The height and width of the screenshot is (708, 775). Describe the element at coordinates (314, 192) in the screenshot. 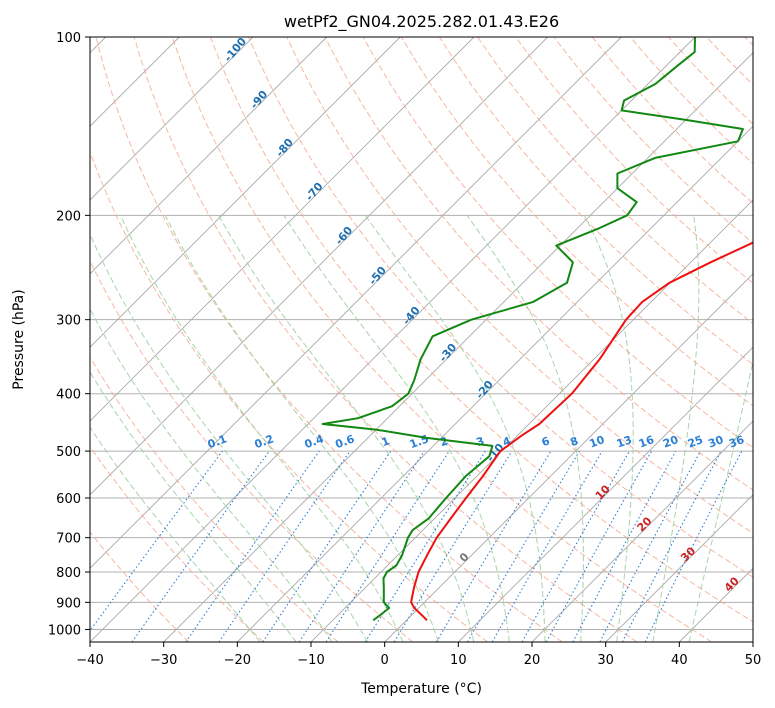

I see `isotherm-label: -70` at that location.